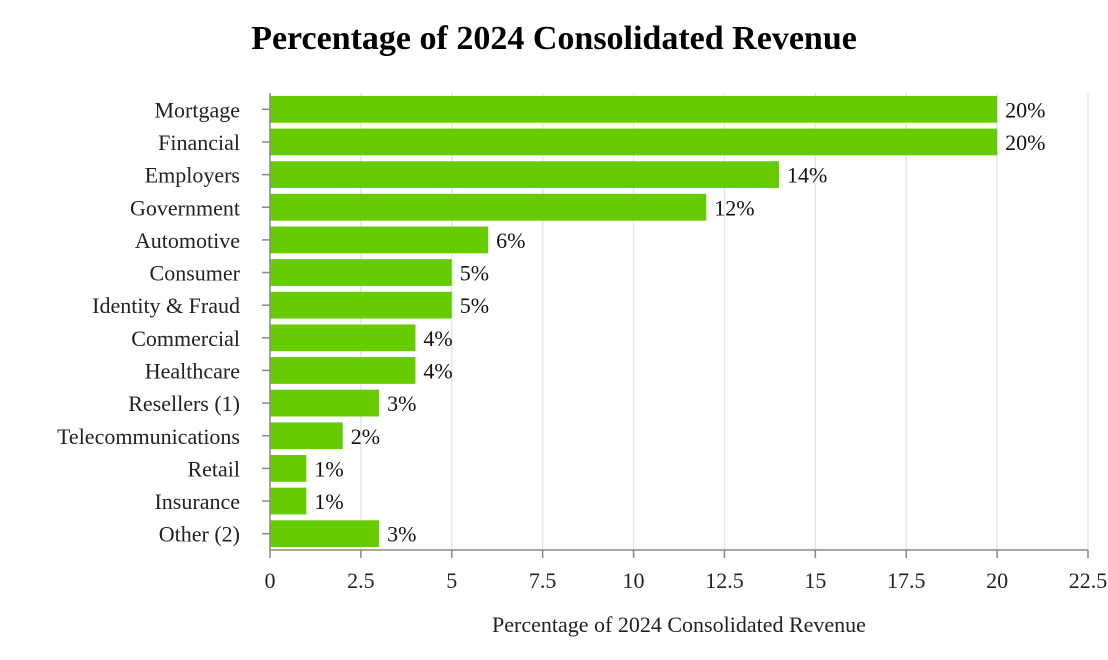 This screenshot has width=1108, height=660. I want to click on y-category-label: Automotive, so click(187, 240).